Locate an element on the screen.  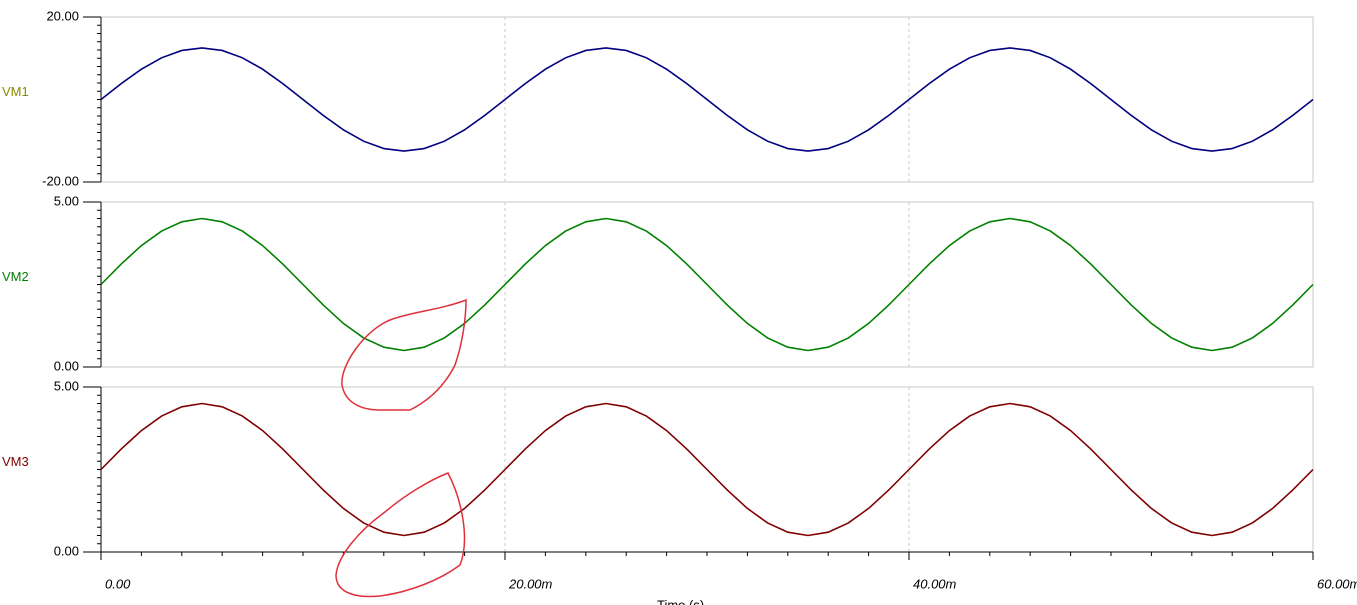
y-tick-label: 20.00 is located at coordinates (62, 15).